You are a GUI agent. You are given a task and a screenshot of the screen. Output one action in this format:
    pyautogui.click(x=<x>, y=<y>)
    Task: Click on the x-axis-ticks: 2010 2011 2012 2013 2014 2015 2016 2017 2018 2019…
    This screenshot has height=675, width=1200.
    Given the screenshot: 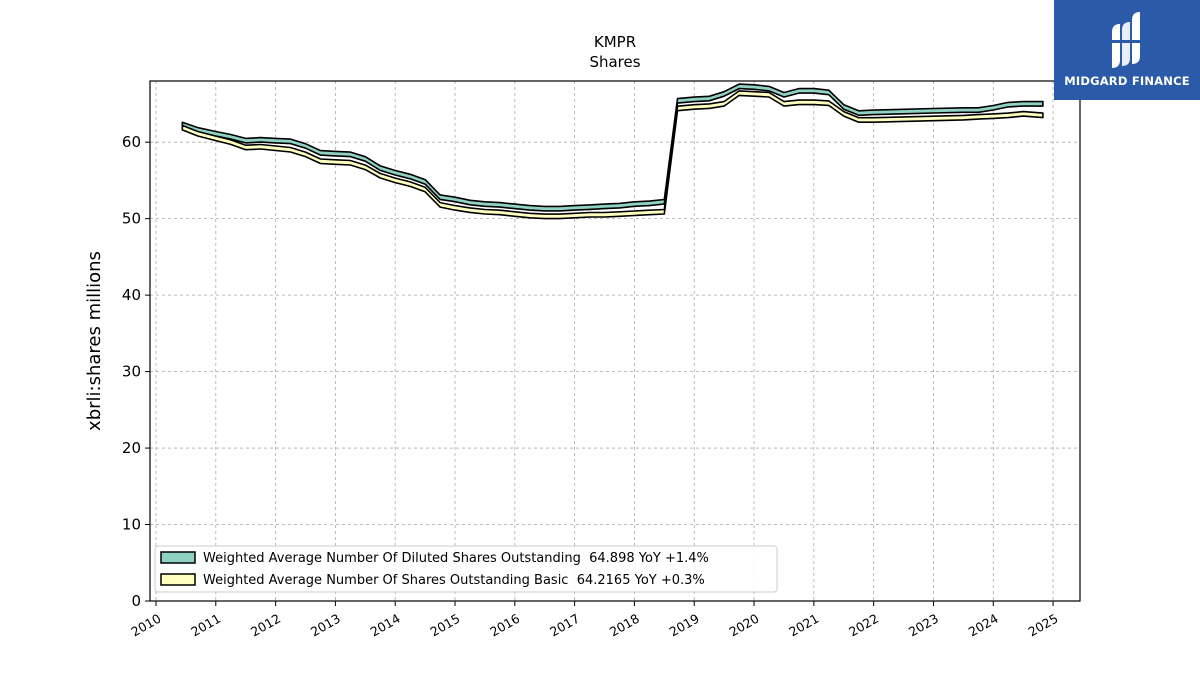 What is the action you would take?
    pyautogui.click(x=594, y=620)
    